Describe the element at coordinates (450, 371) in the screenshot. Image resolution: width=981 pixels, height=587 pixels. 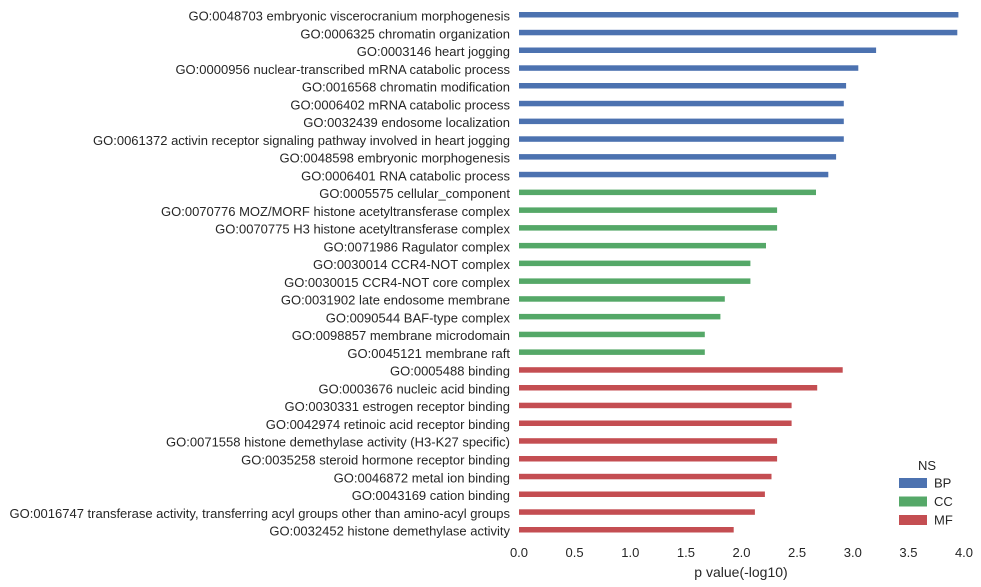
I see `y-tick-label: GO:0005488 binding` at that location.